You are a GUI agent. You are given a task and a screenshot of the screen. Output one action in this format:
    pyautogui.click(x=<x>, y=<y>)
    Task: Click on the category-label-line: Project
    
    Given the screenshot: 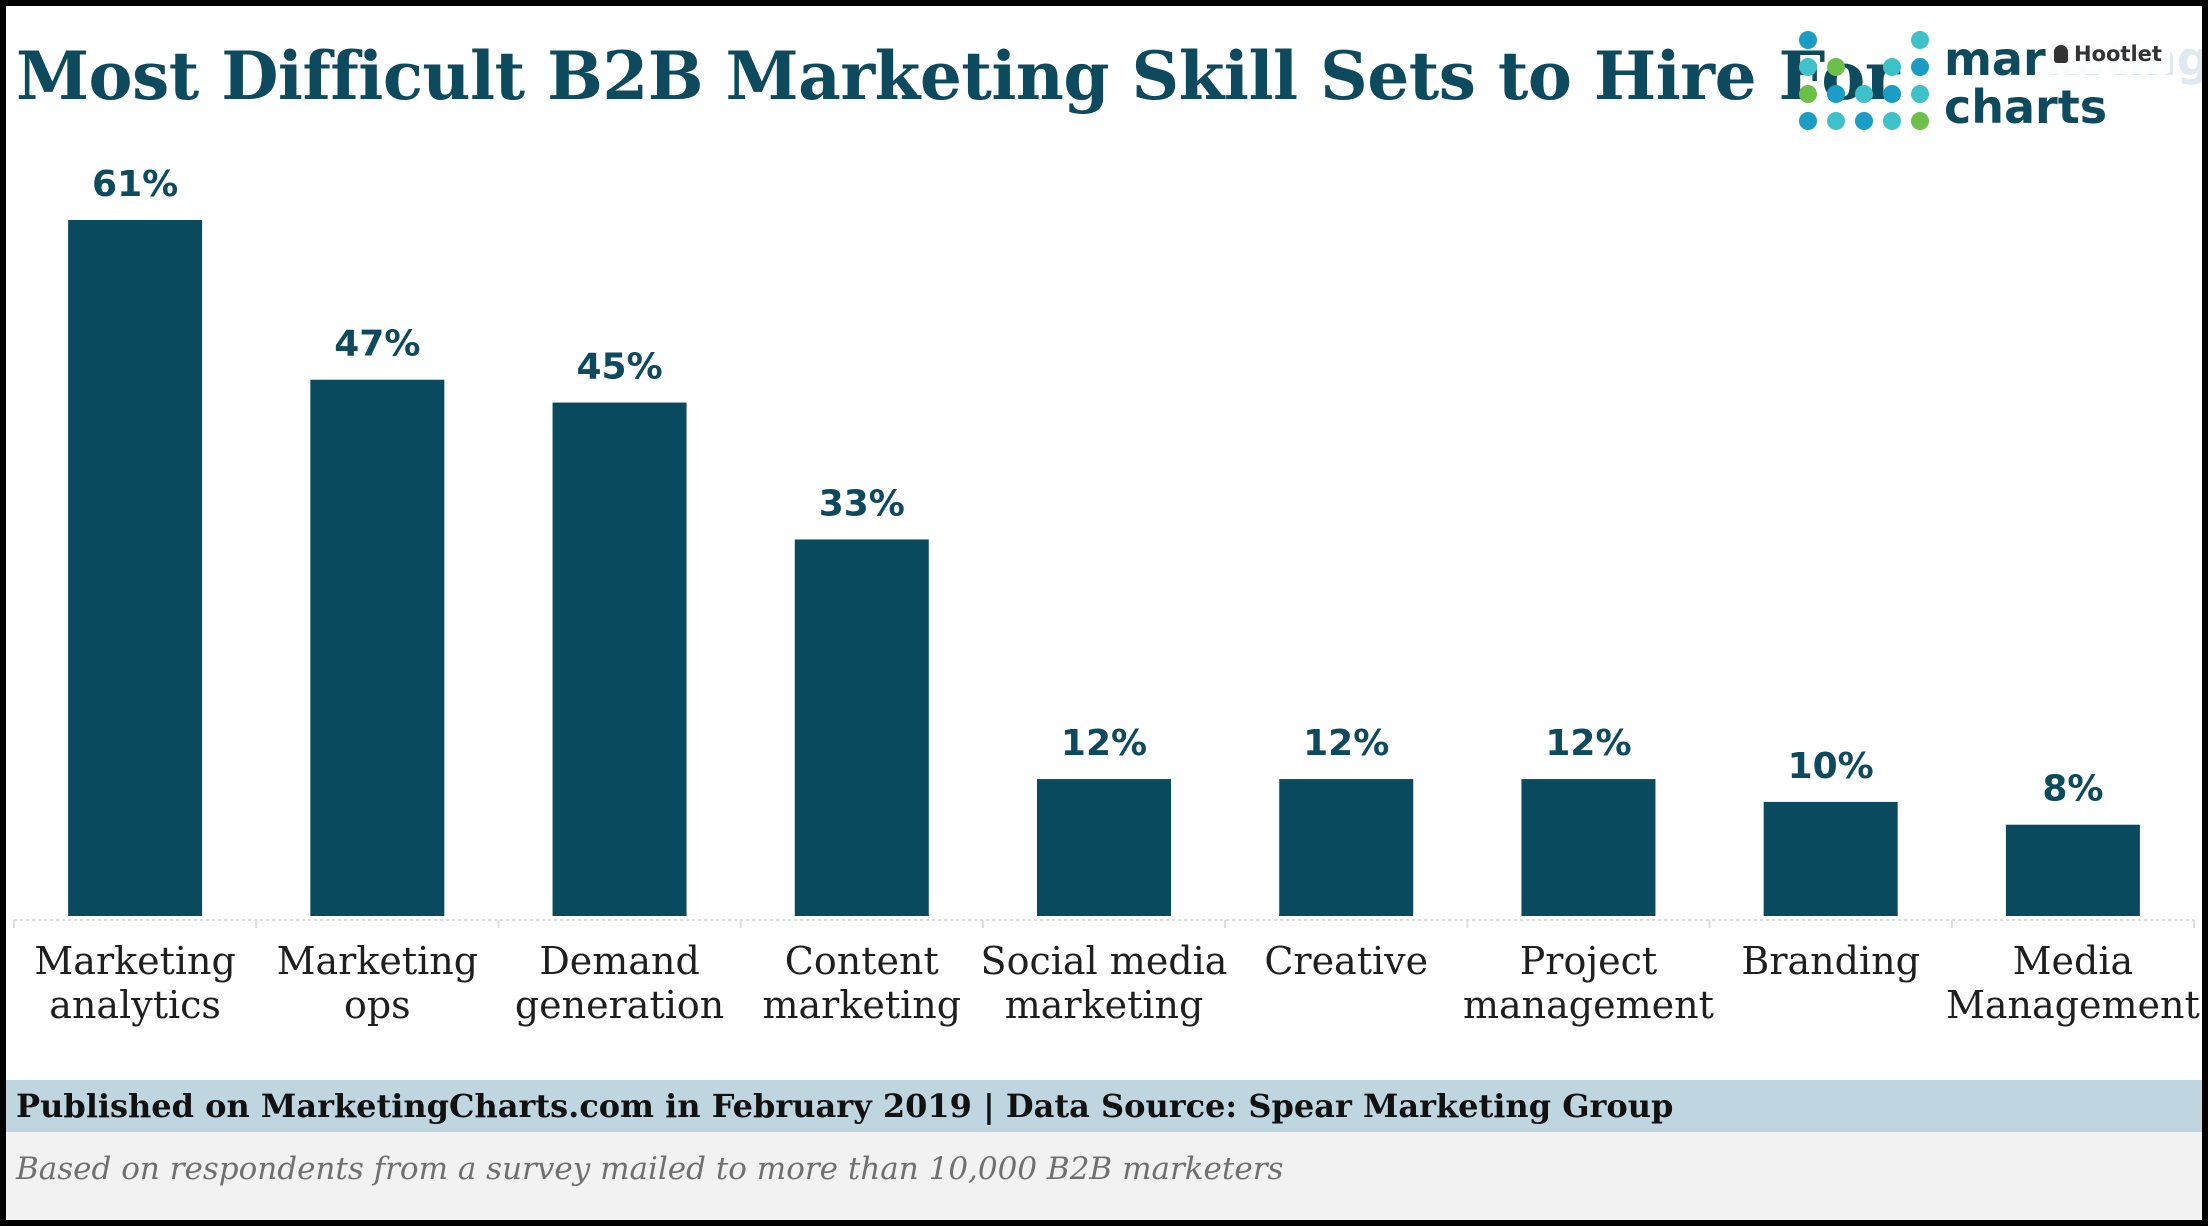 What is the action you would take?
    pyautogui.click(x=1588, y=961)
    